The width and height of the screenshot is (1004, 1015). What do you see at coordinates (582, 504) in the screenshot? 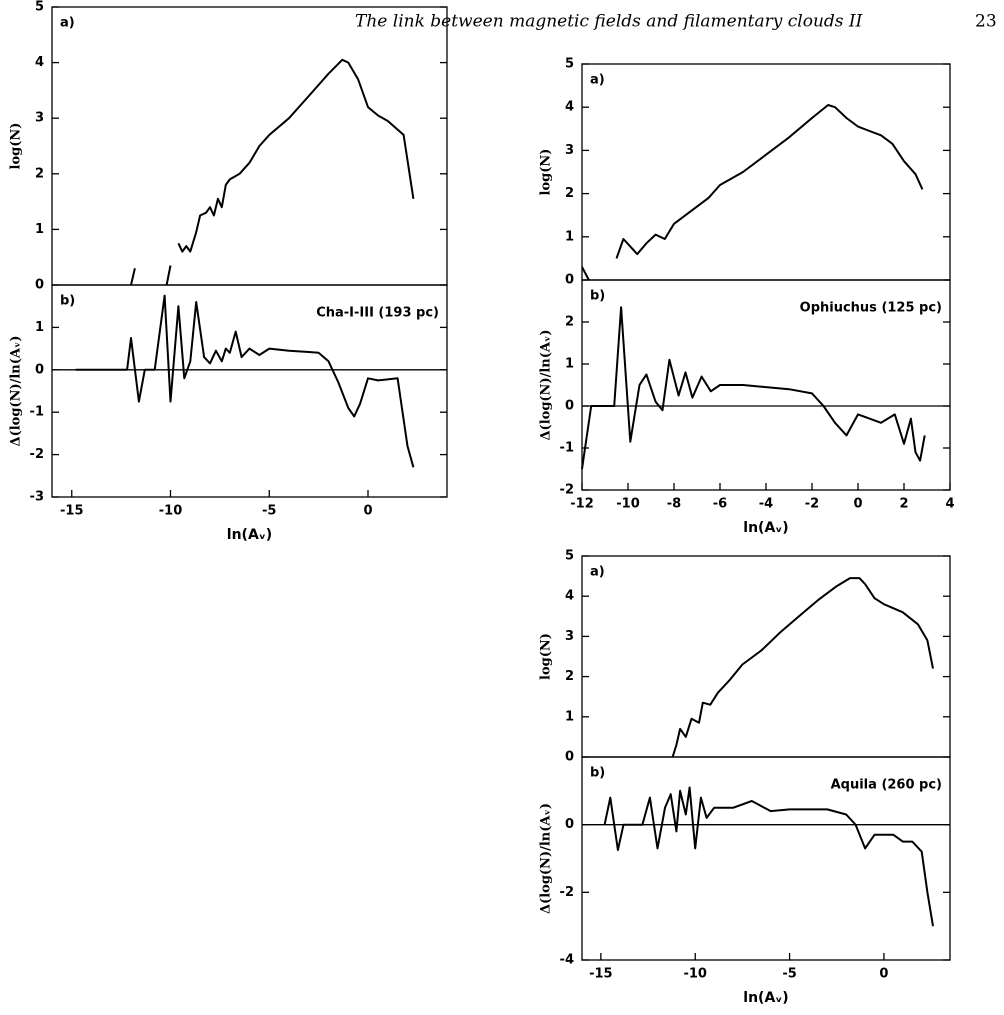
I see `x-tick-label: -12` at bounding box center [582, 504].